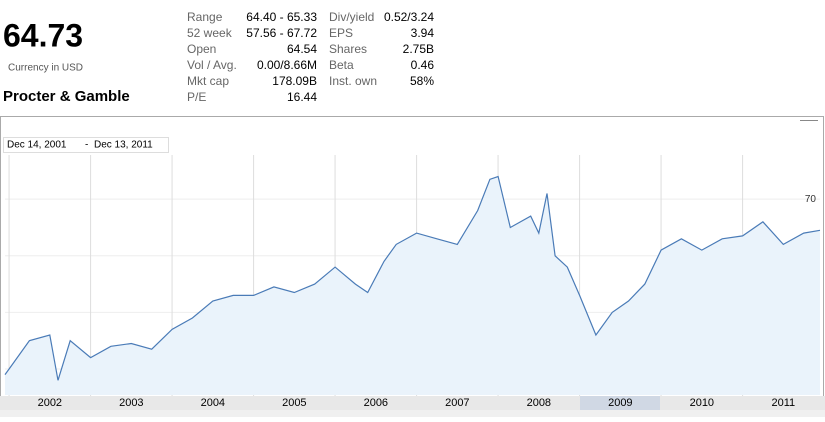 Image resolution: width=825 pixels, height=422 pixels. I want to click on stat-value: 64.40 - 65.33, so click(281, 17).